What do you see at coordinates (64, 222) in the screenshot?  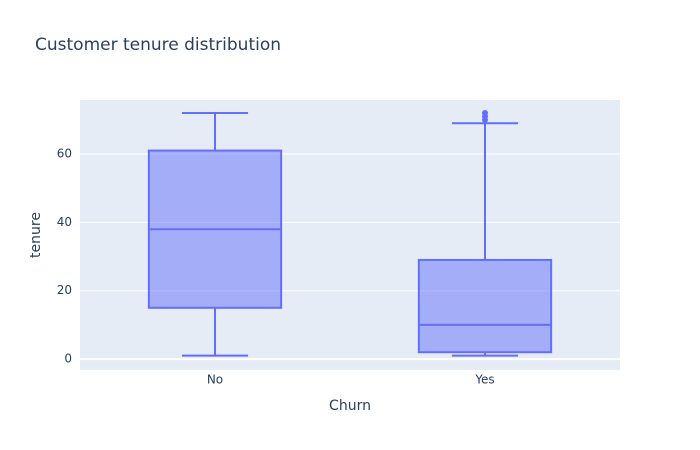 I see `y-tick-label: 40` at bounding box center [64, 222].